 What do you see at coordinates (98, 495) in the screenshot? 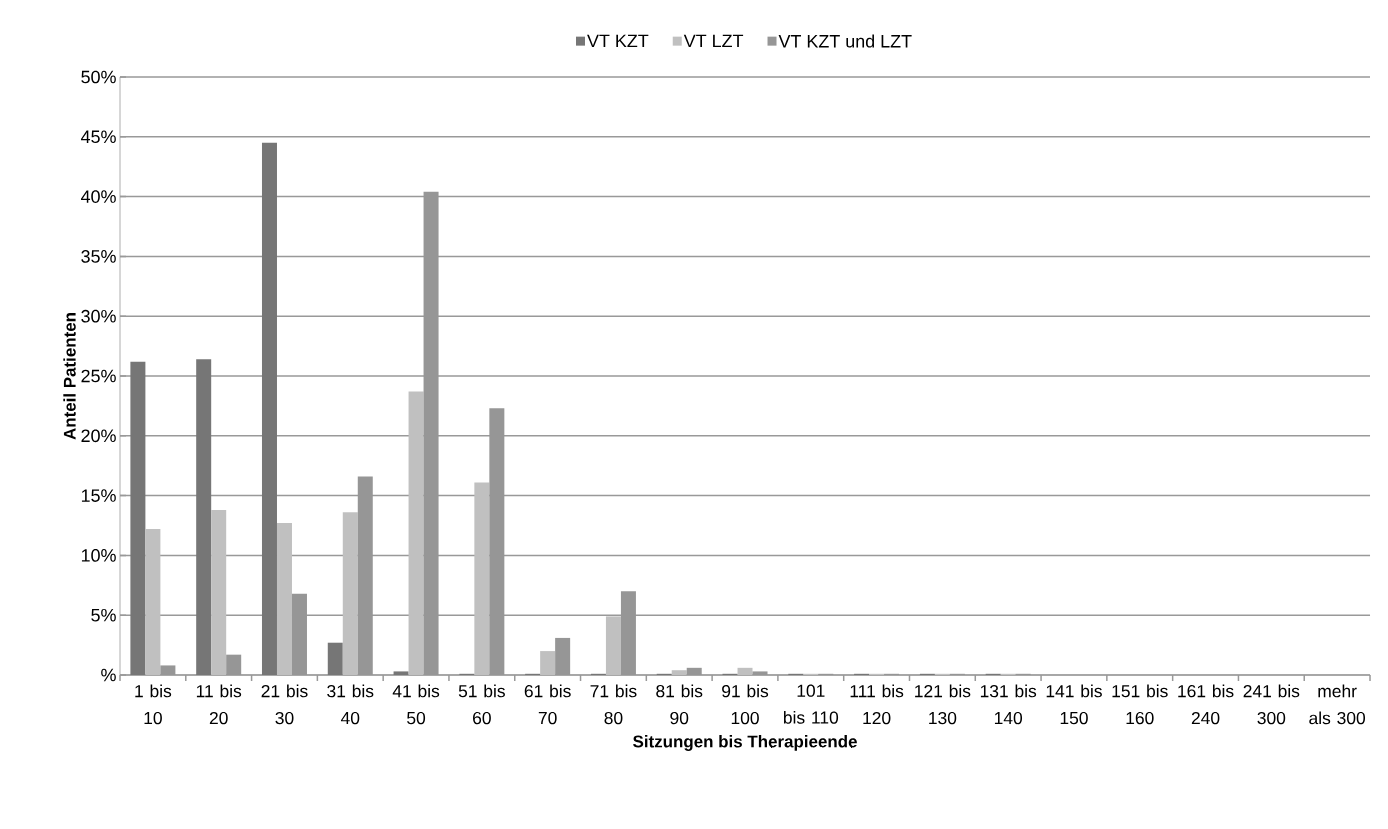
I see `y-tick-label: 15%` at bounding box center [98, 495].